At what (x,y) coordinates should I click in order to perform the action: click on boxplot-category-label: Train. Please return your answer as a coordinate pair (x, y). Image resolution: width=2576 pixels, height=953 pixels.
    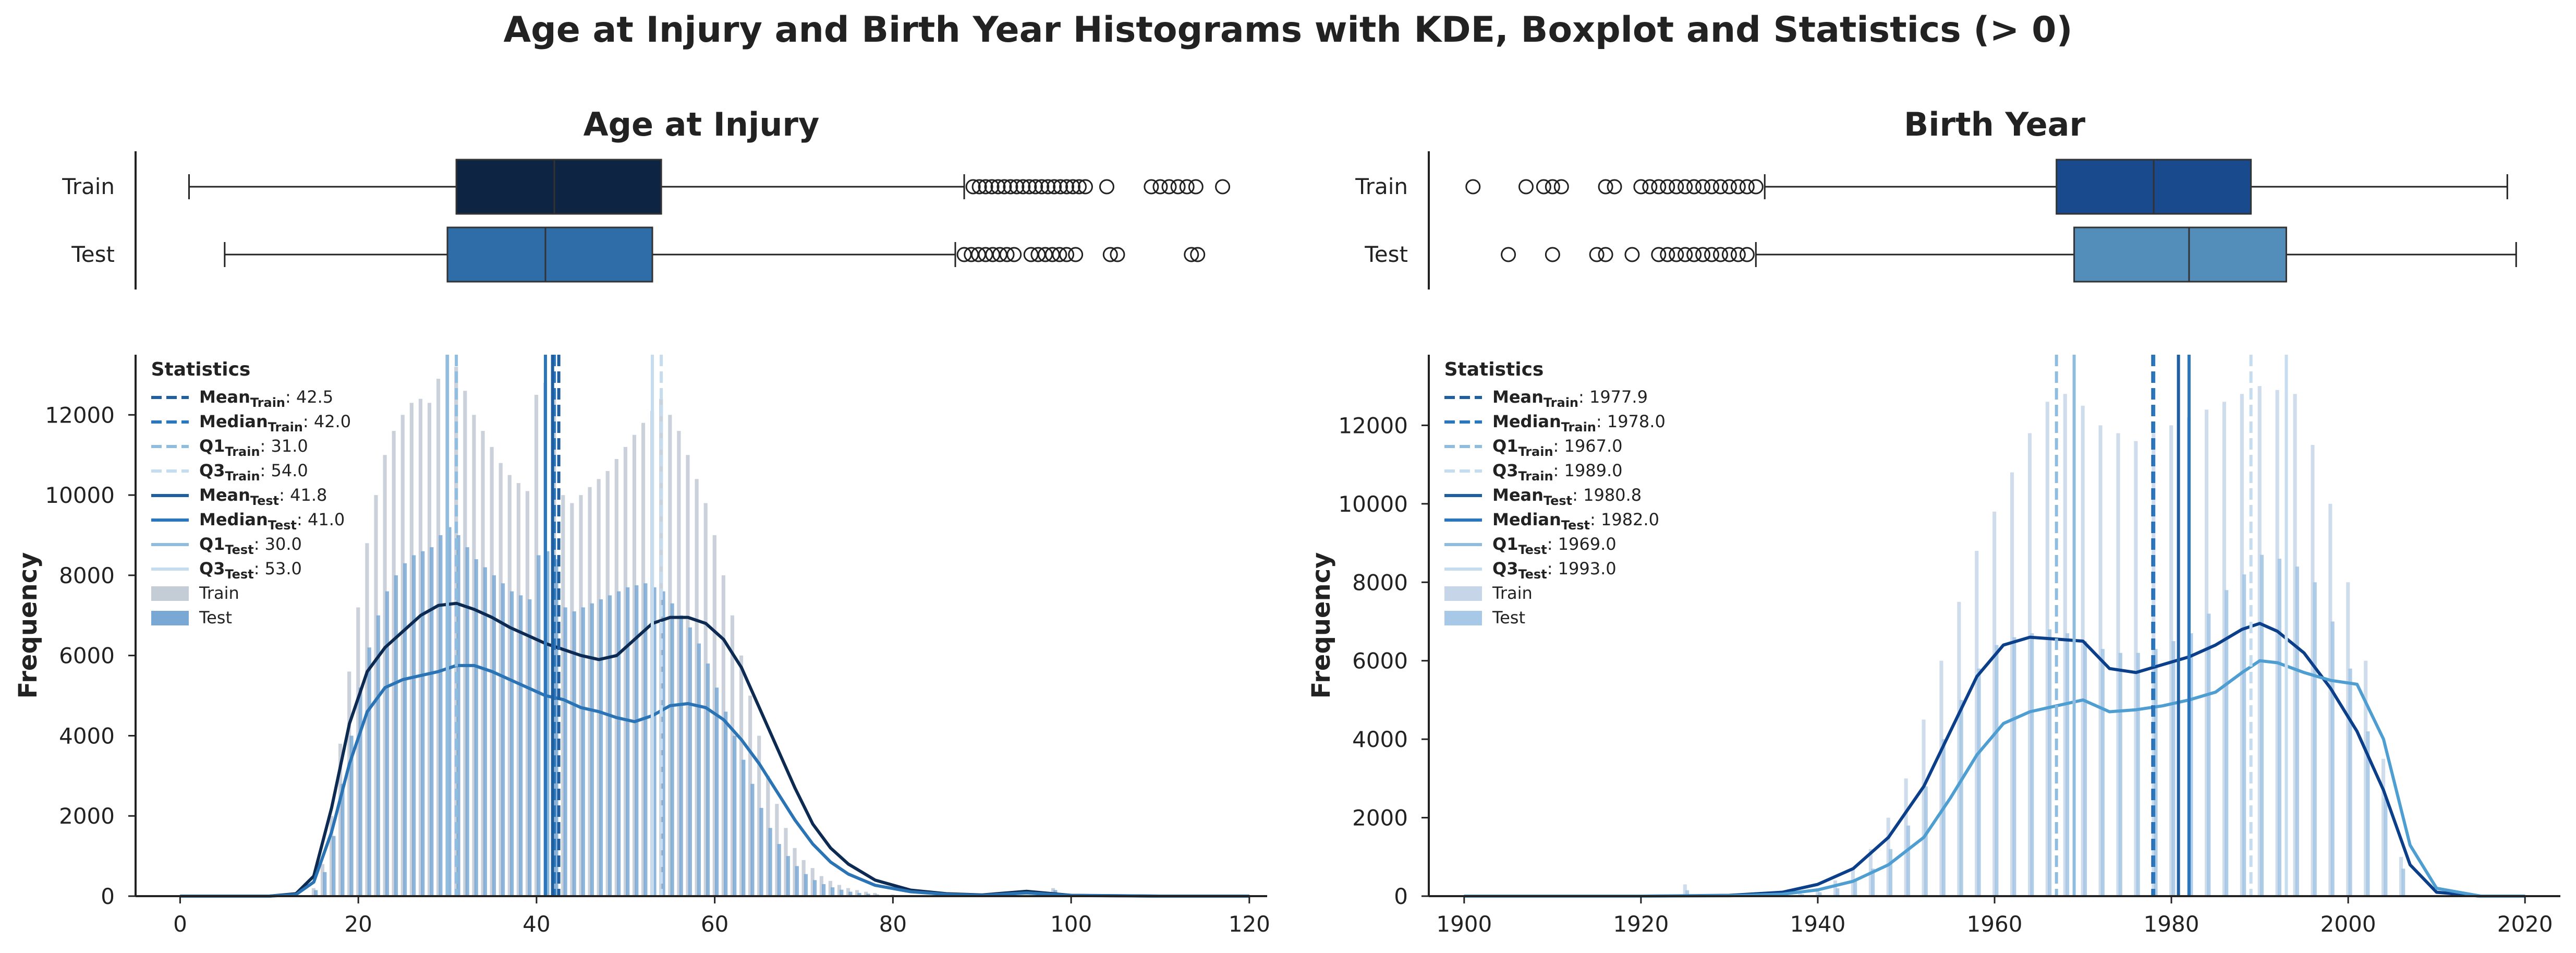
    Looking at the image, I should click on (88, 186).